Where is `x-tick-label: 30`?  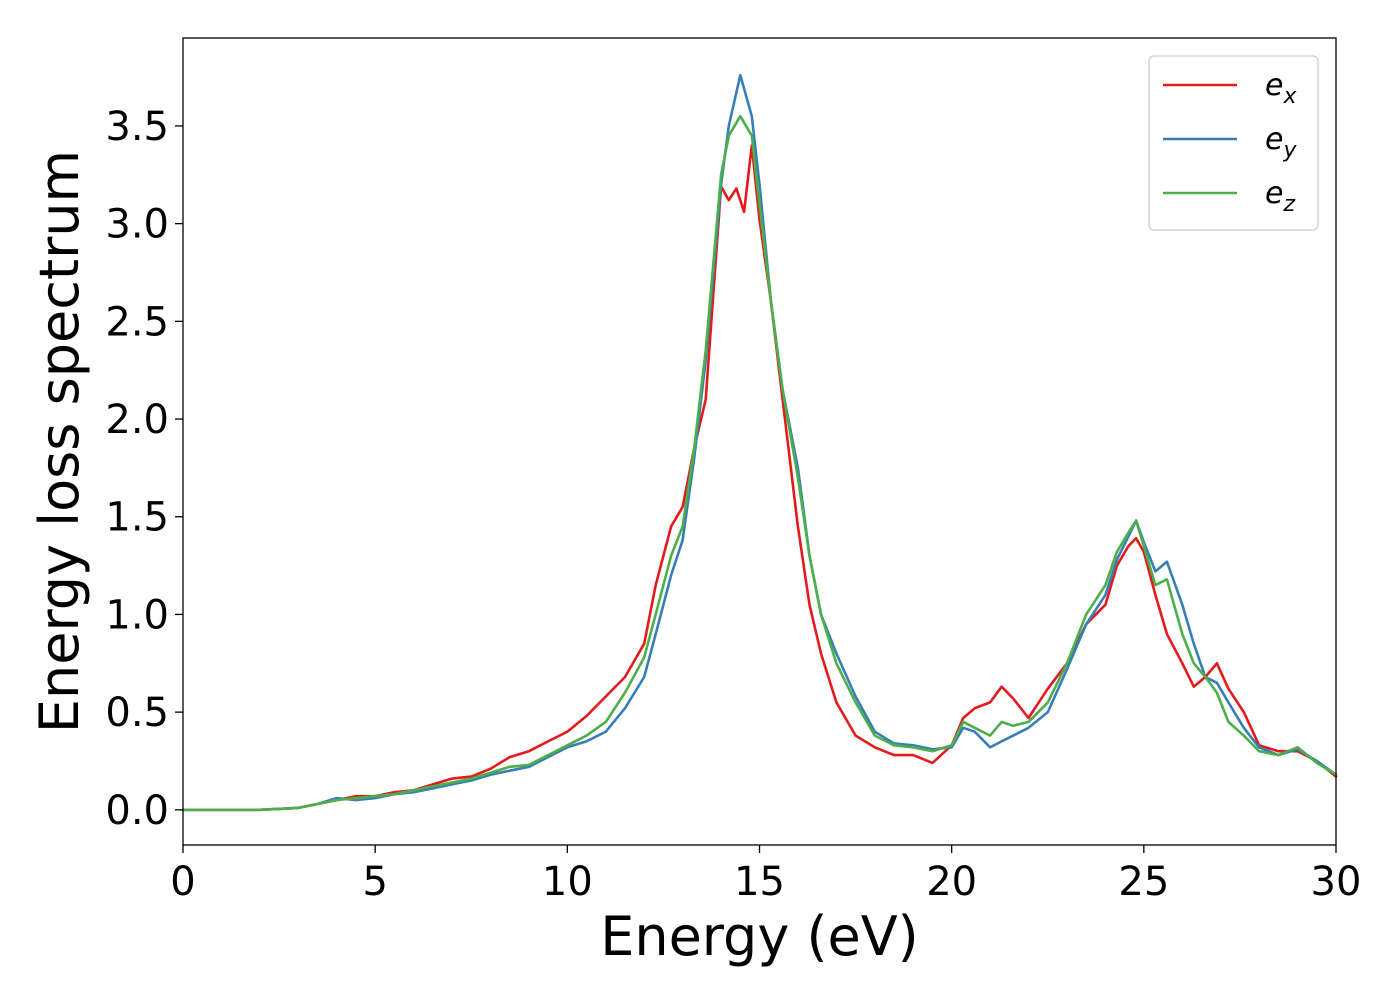
x-tick-label: 30 is located at coordinates (1336, 882).